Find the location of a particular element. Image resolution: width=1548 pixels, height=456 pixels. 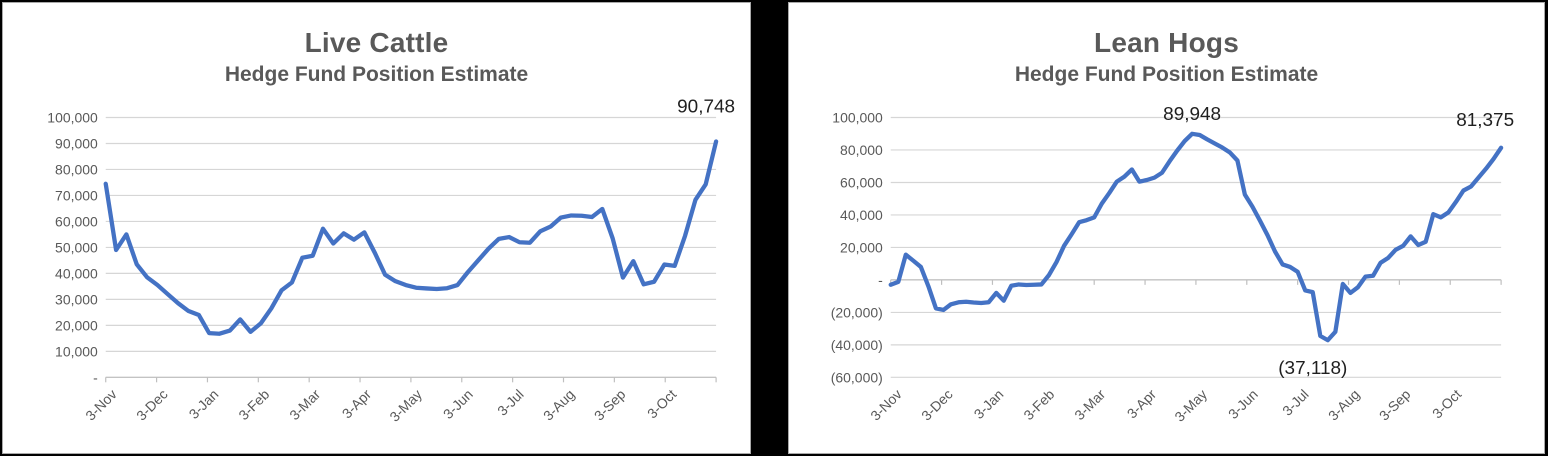

y-axis-tick-label: (20,000) is located at coordinates (857, 312).